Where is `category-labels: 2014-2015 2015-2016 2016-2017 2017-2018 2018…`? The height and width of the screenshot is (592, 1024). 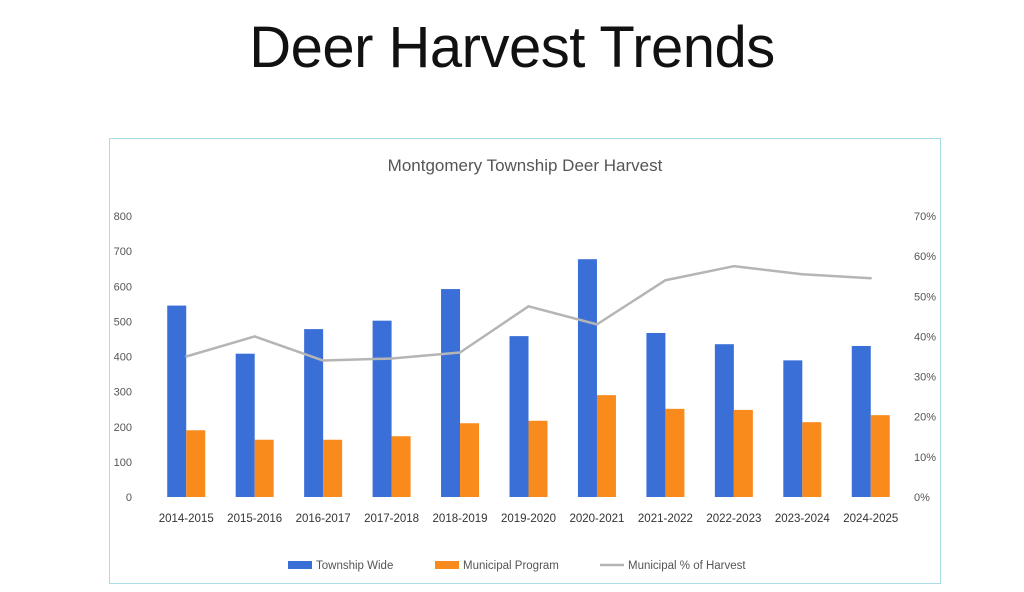 category-labels: 2014-2015 2015-2016 2016-2017 2017-2018 2018… is located at coordinates (529, 519).